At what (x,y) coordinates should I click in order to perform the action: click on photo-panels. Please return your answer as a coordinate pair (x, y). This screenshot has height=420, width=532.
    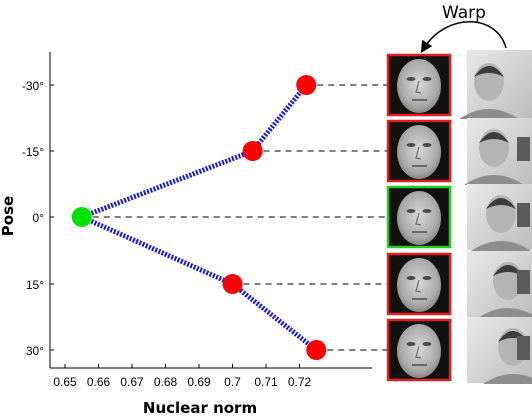
    Looking at the image, I should click on (495, 217).